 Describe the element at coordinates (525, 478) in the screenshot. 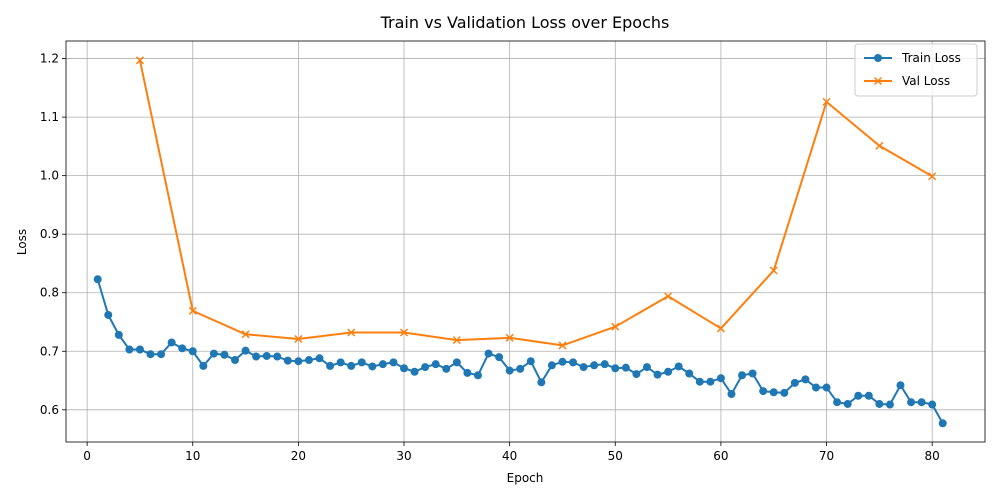

I see `x-axis-label: Epoch` at that location.